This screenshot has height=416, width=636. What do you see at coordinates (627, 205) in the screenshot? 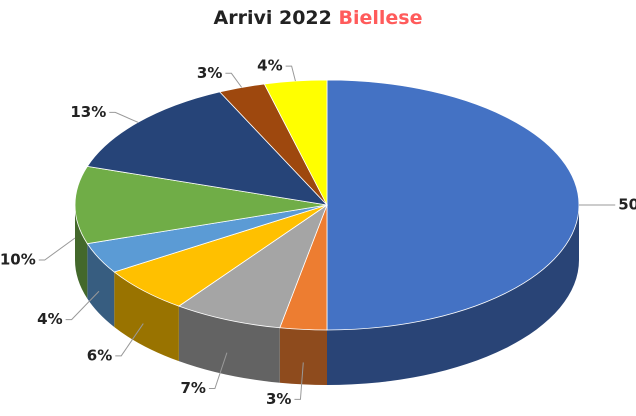
I see `data-label: 50%` at bounding box center [627, 205].